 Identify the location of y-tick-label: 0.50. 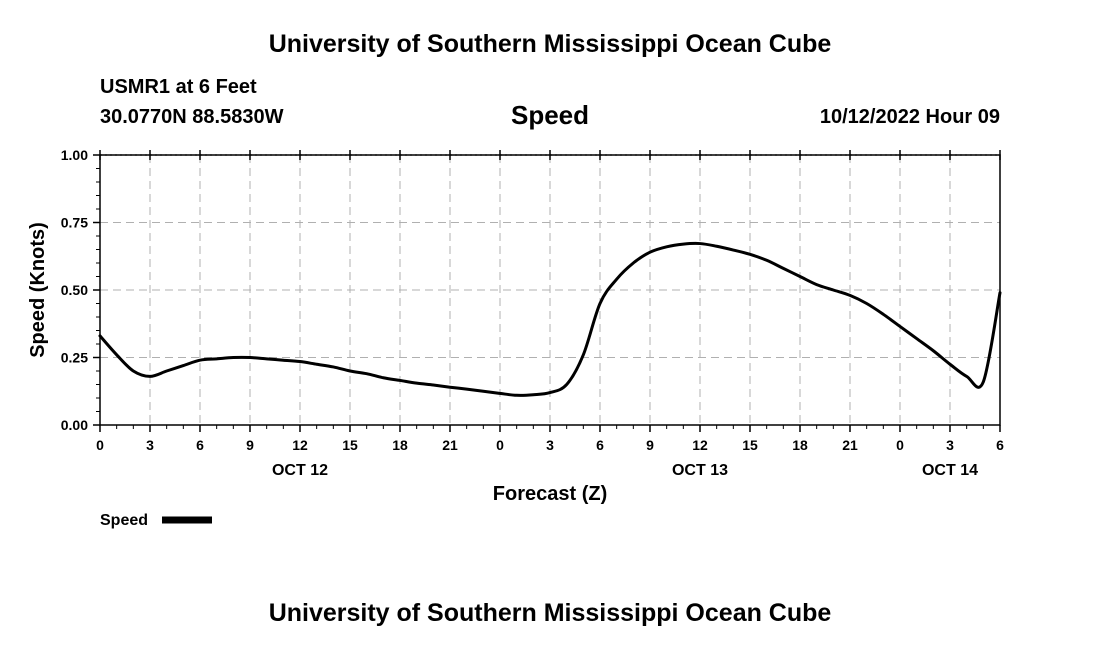
(74, 290).